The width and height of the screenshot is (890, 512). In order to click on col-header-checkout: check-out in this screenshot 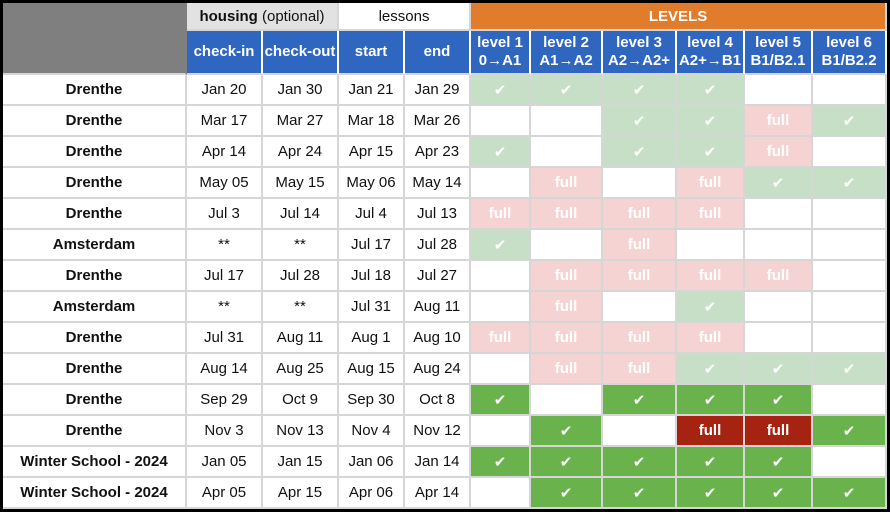, I will do `click(301, 53)`.